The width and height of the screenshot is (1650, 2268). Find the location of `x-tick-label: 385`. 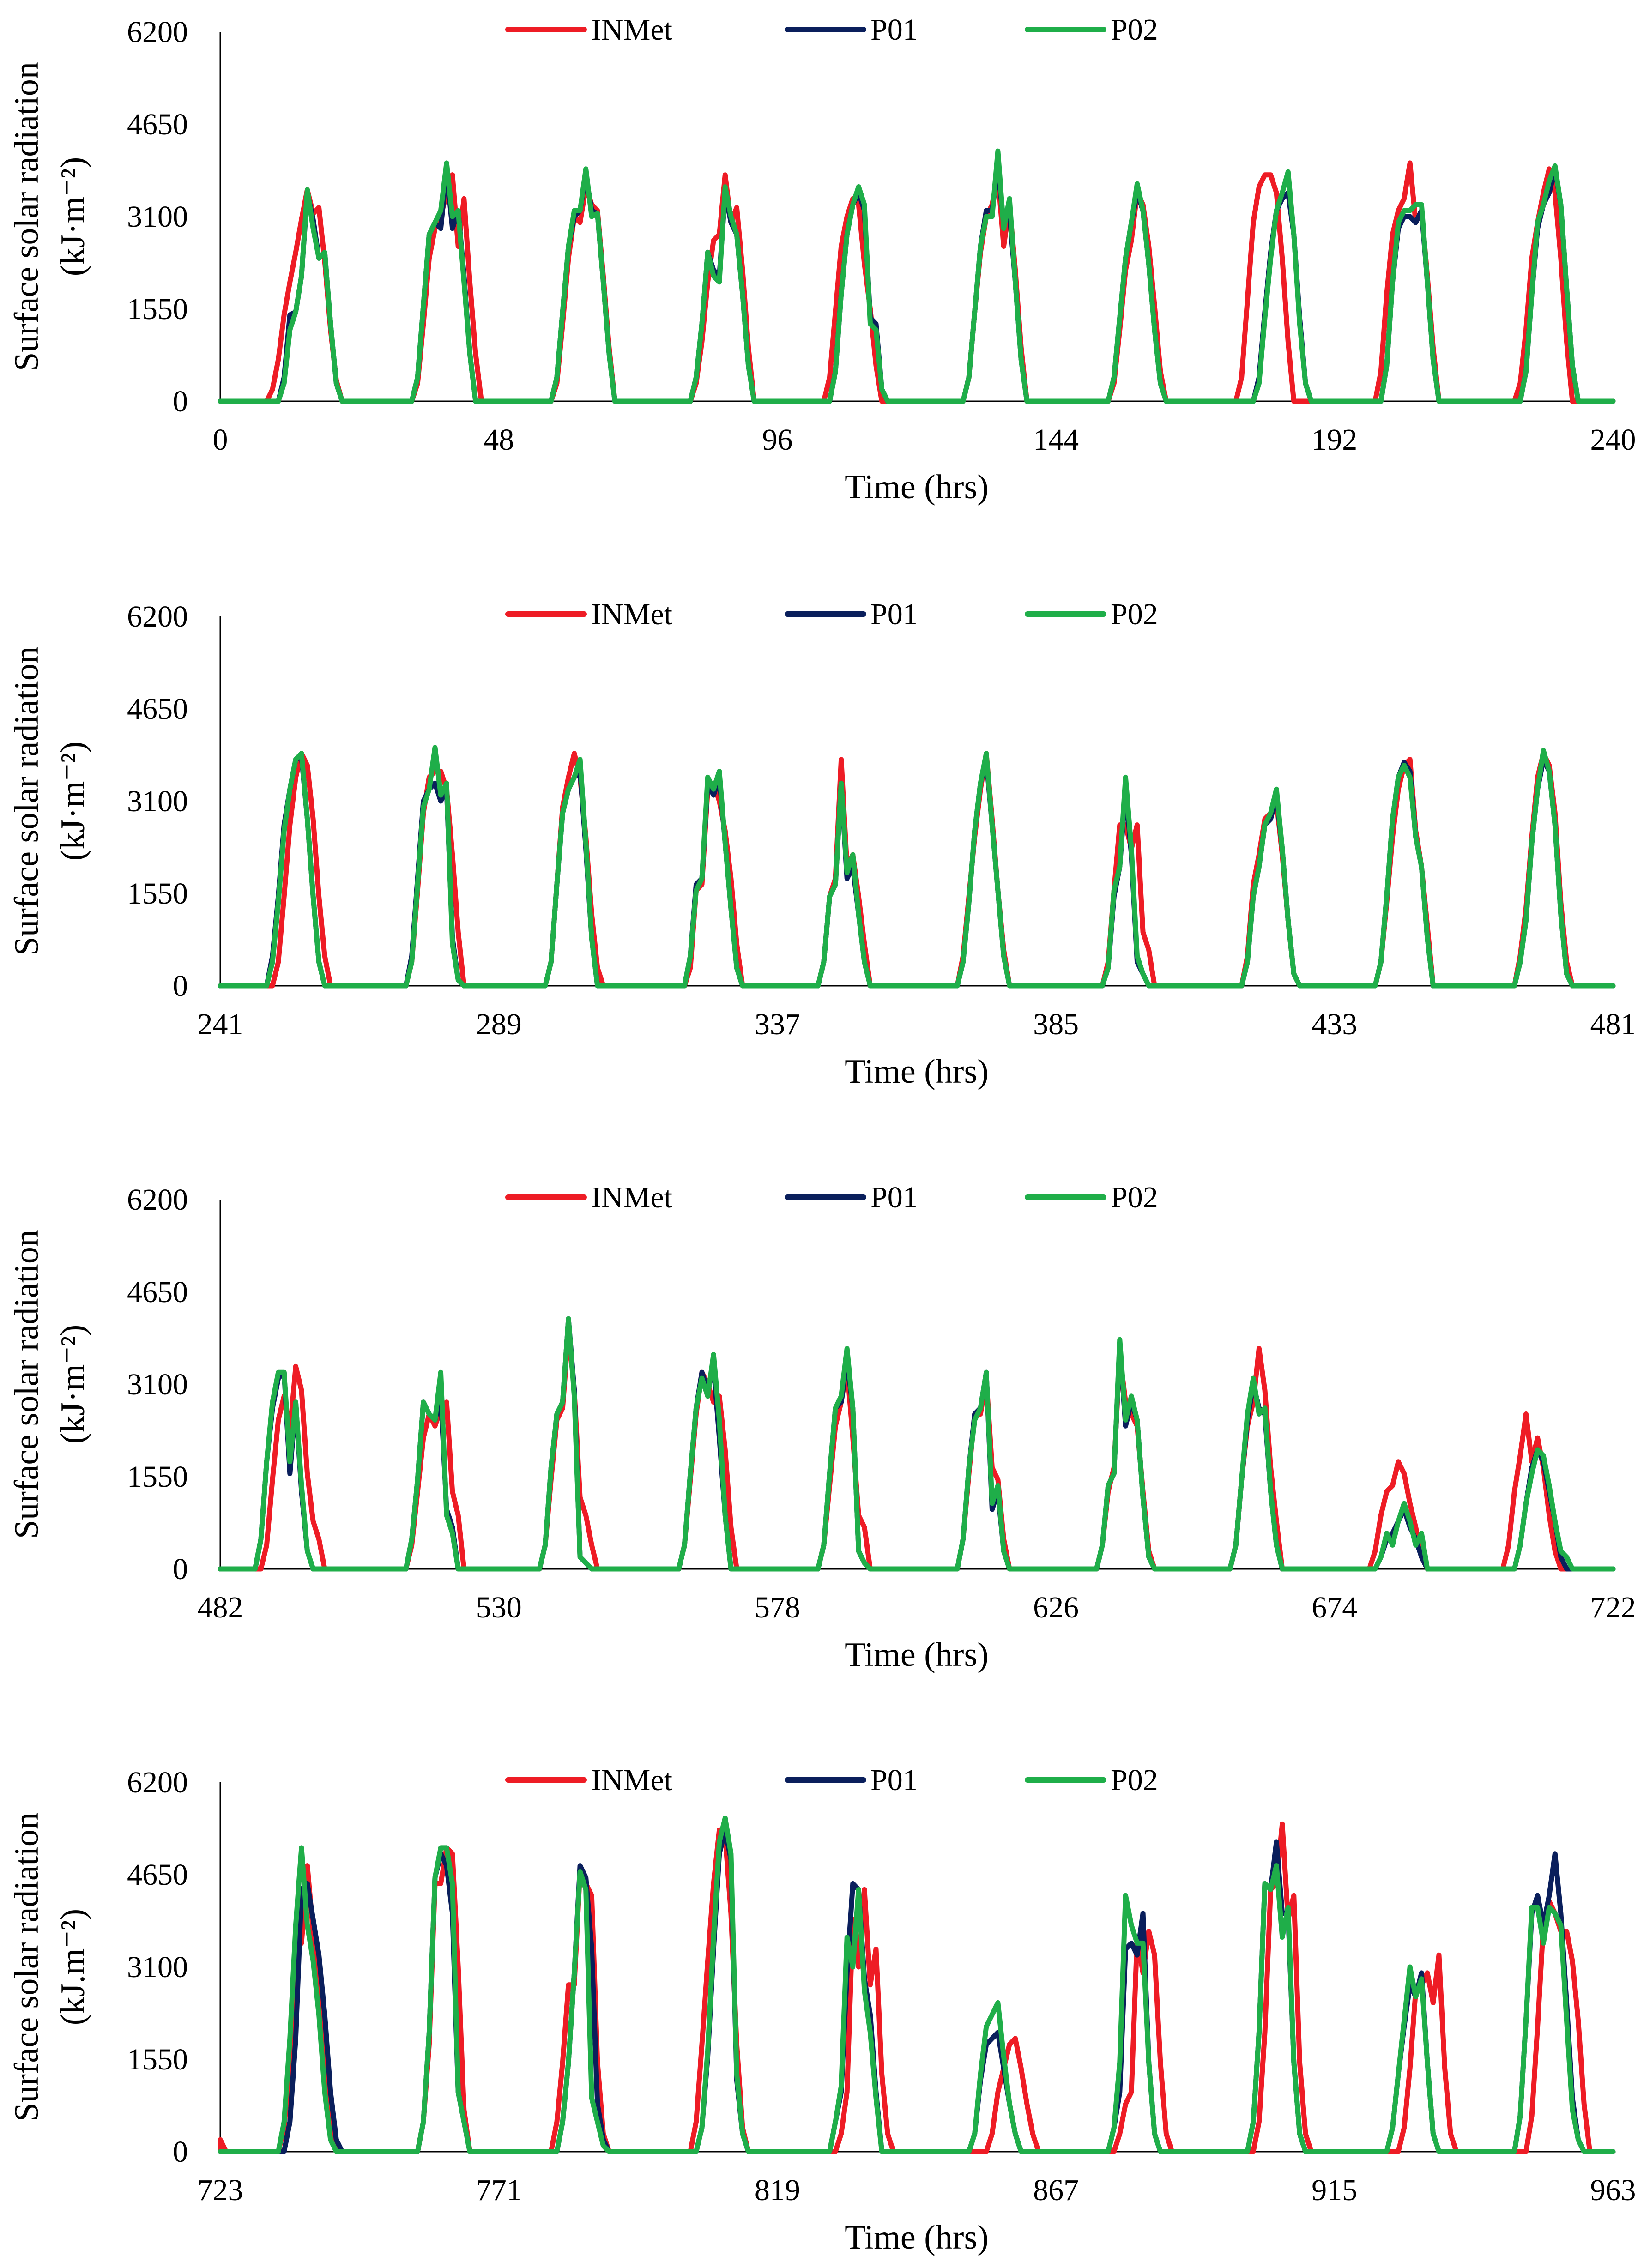

x-tick-label: 385 is located at coordinates (1056, 1024).